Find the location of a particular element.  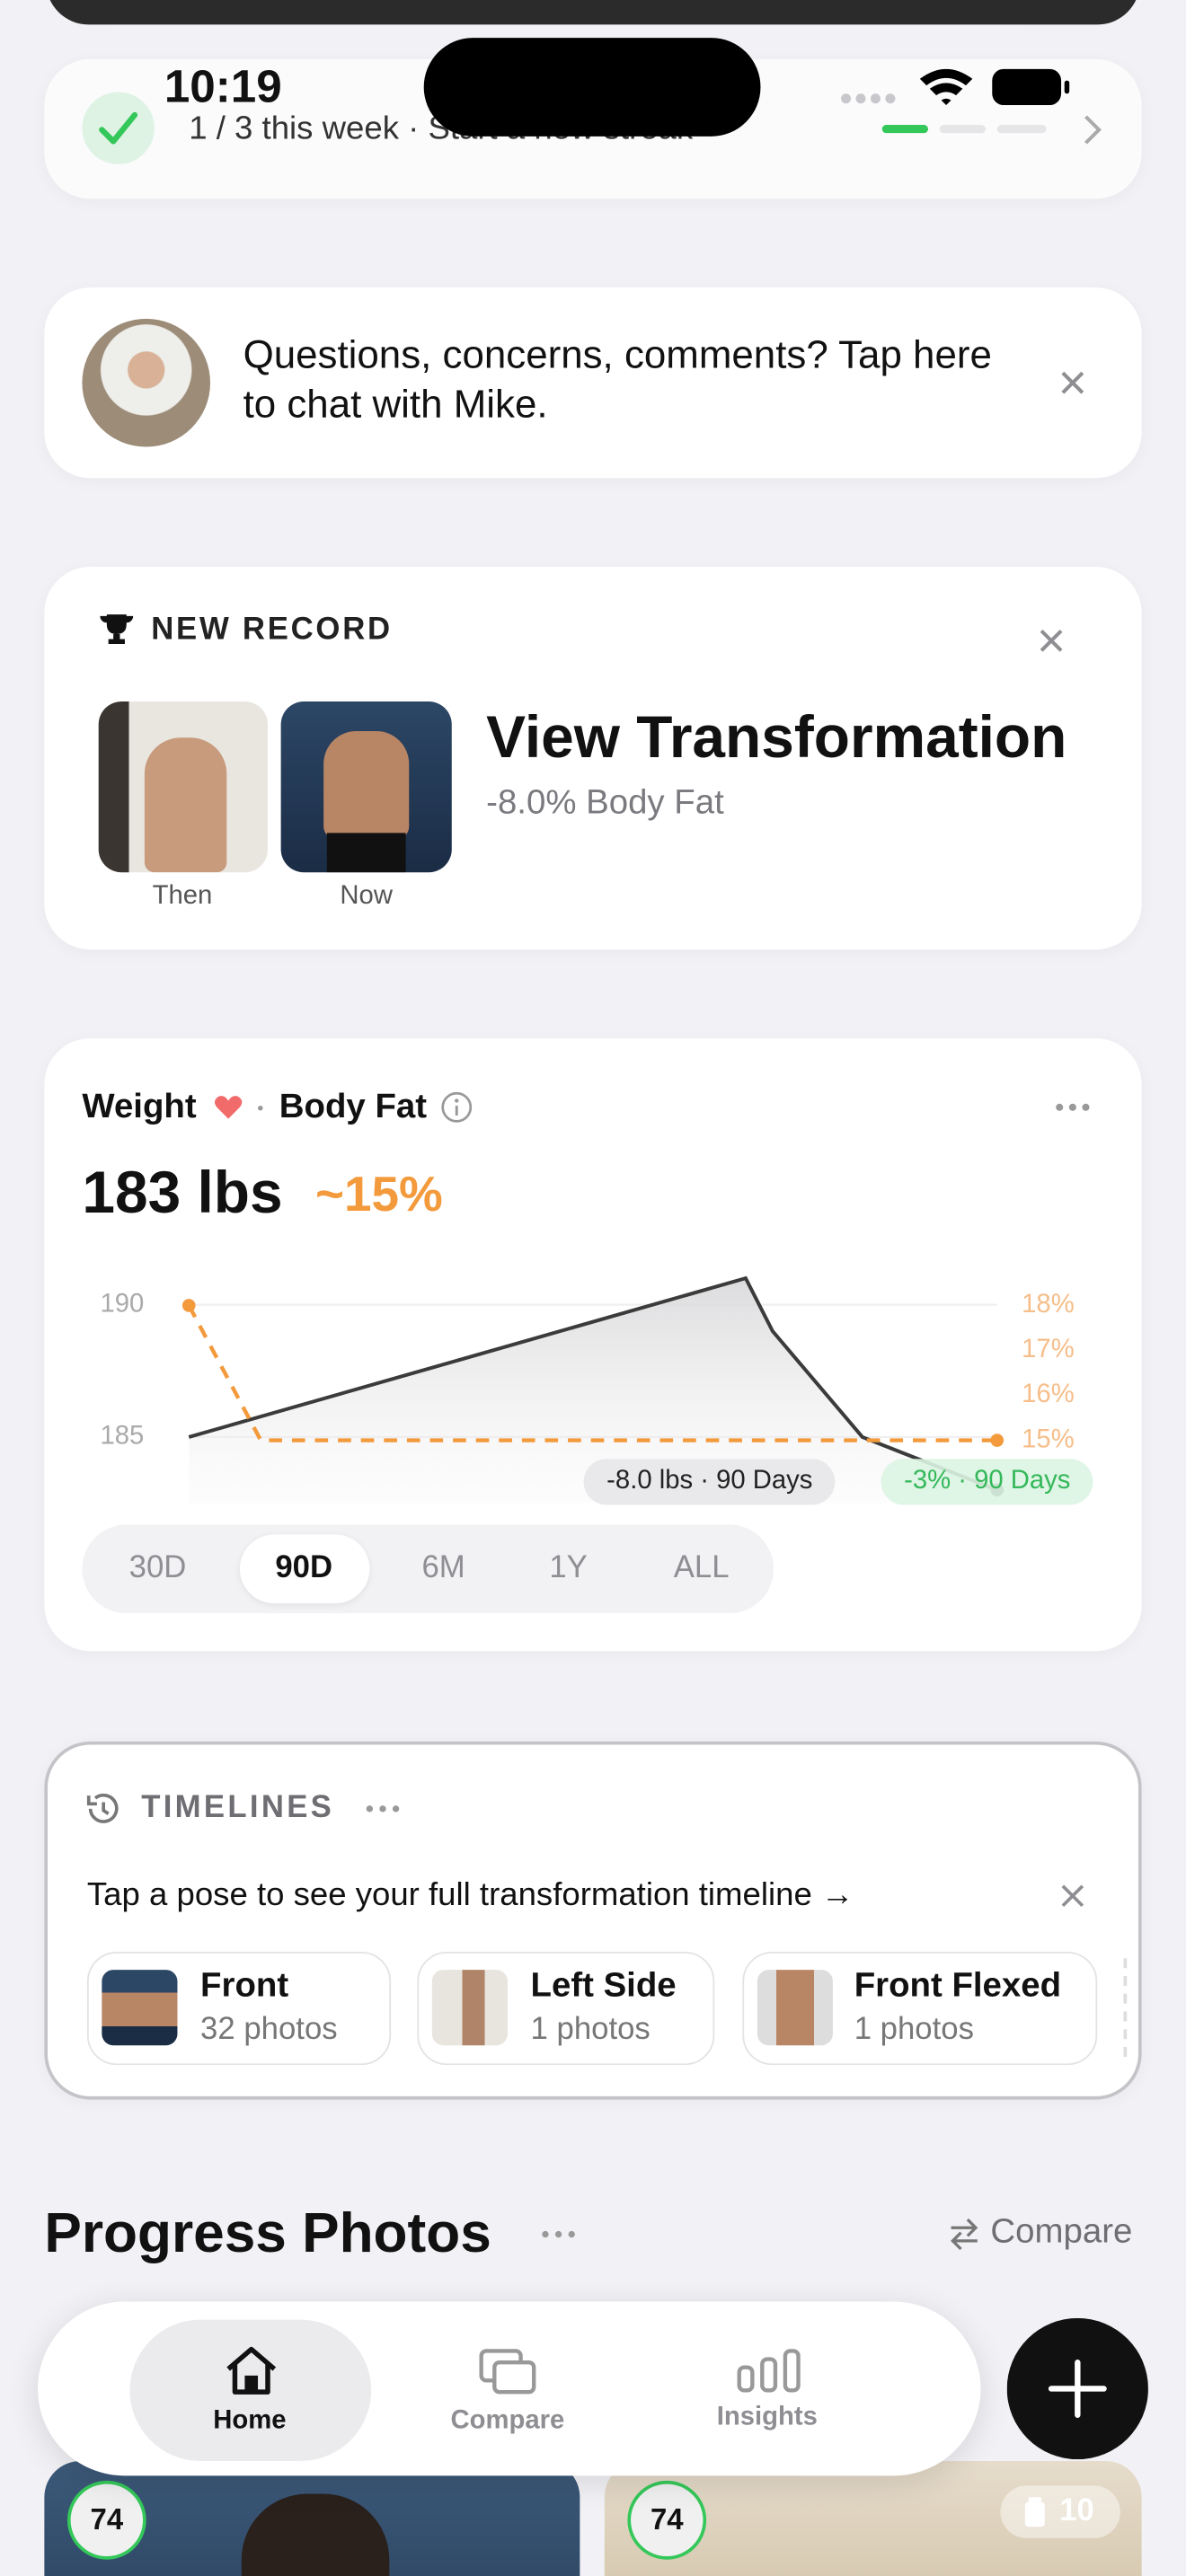

insights-icon is located at coordinates (769, 2371).